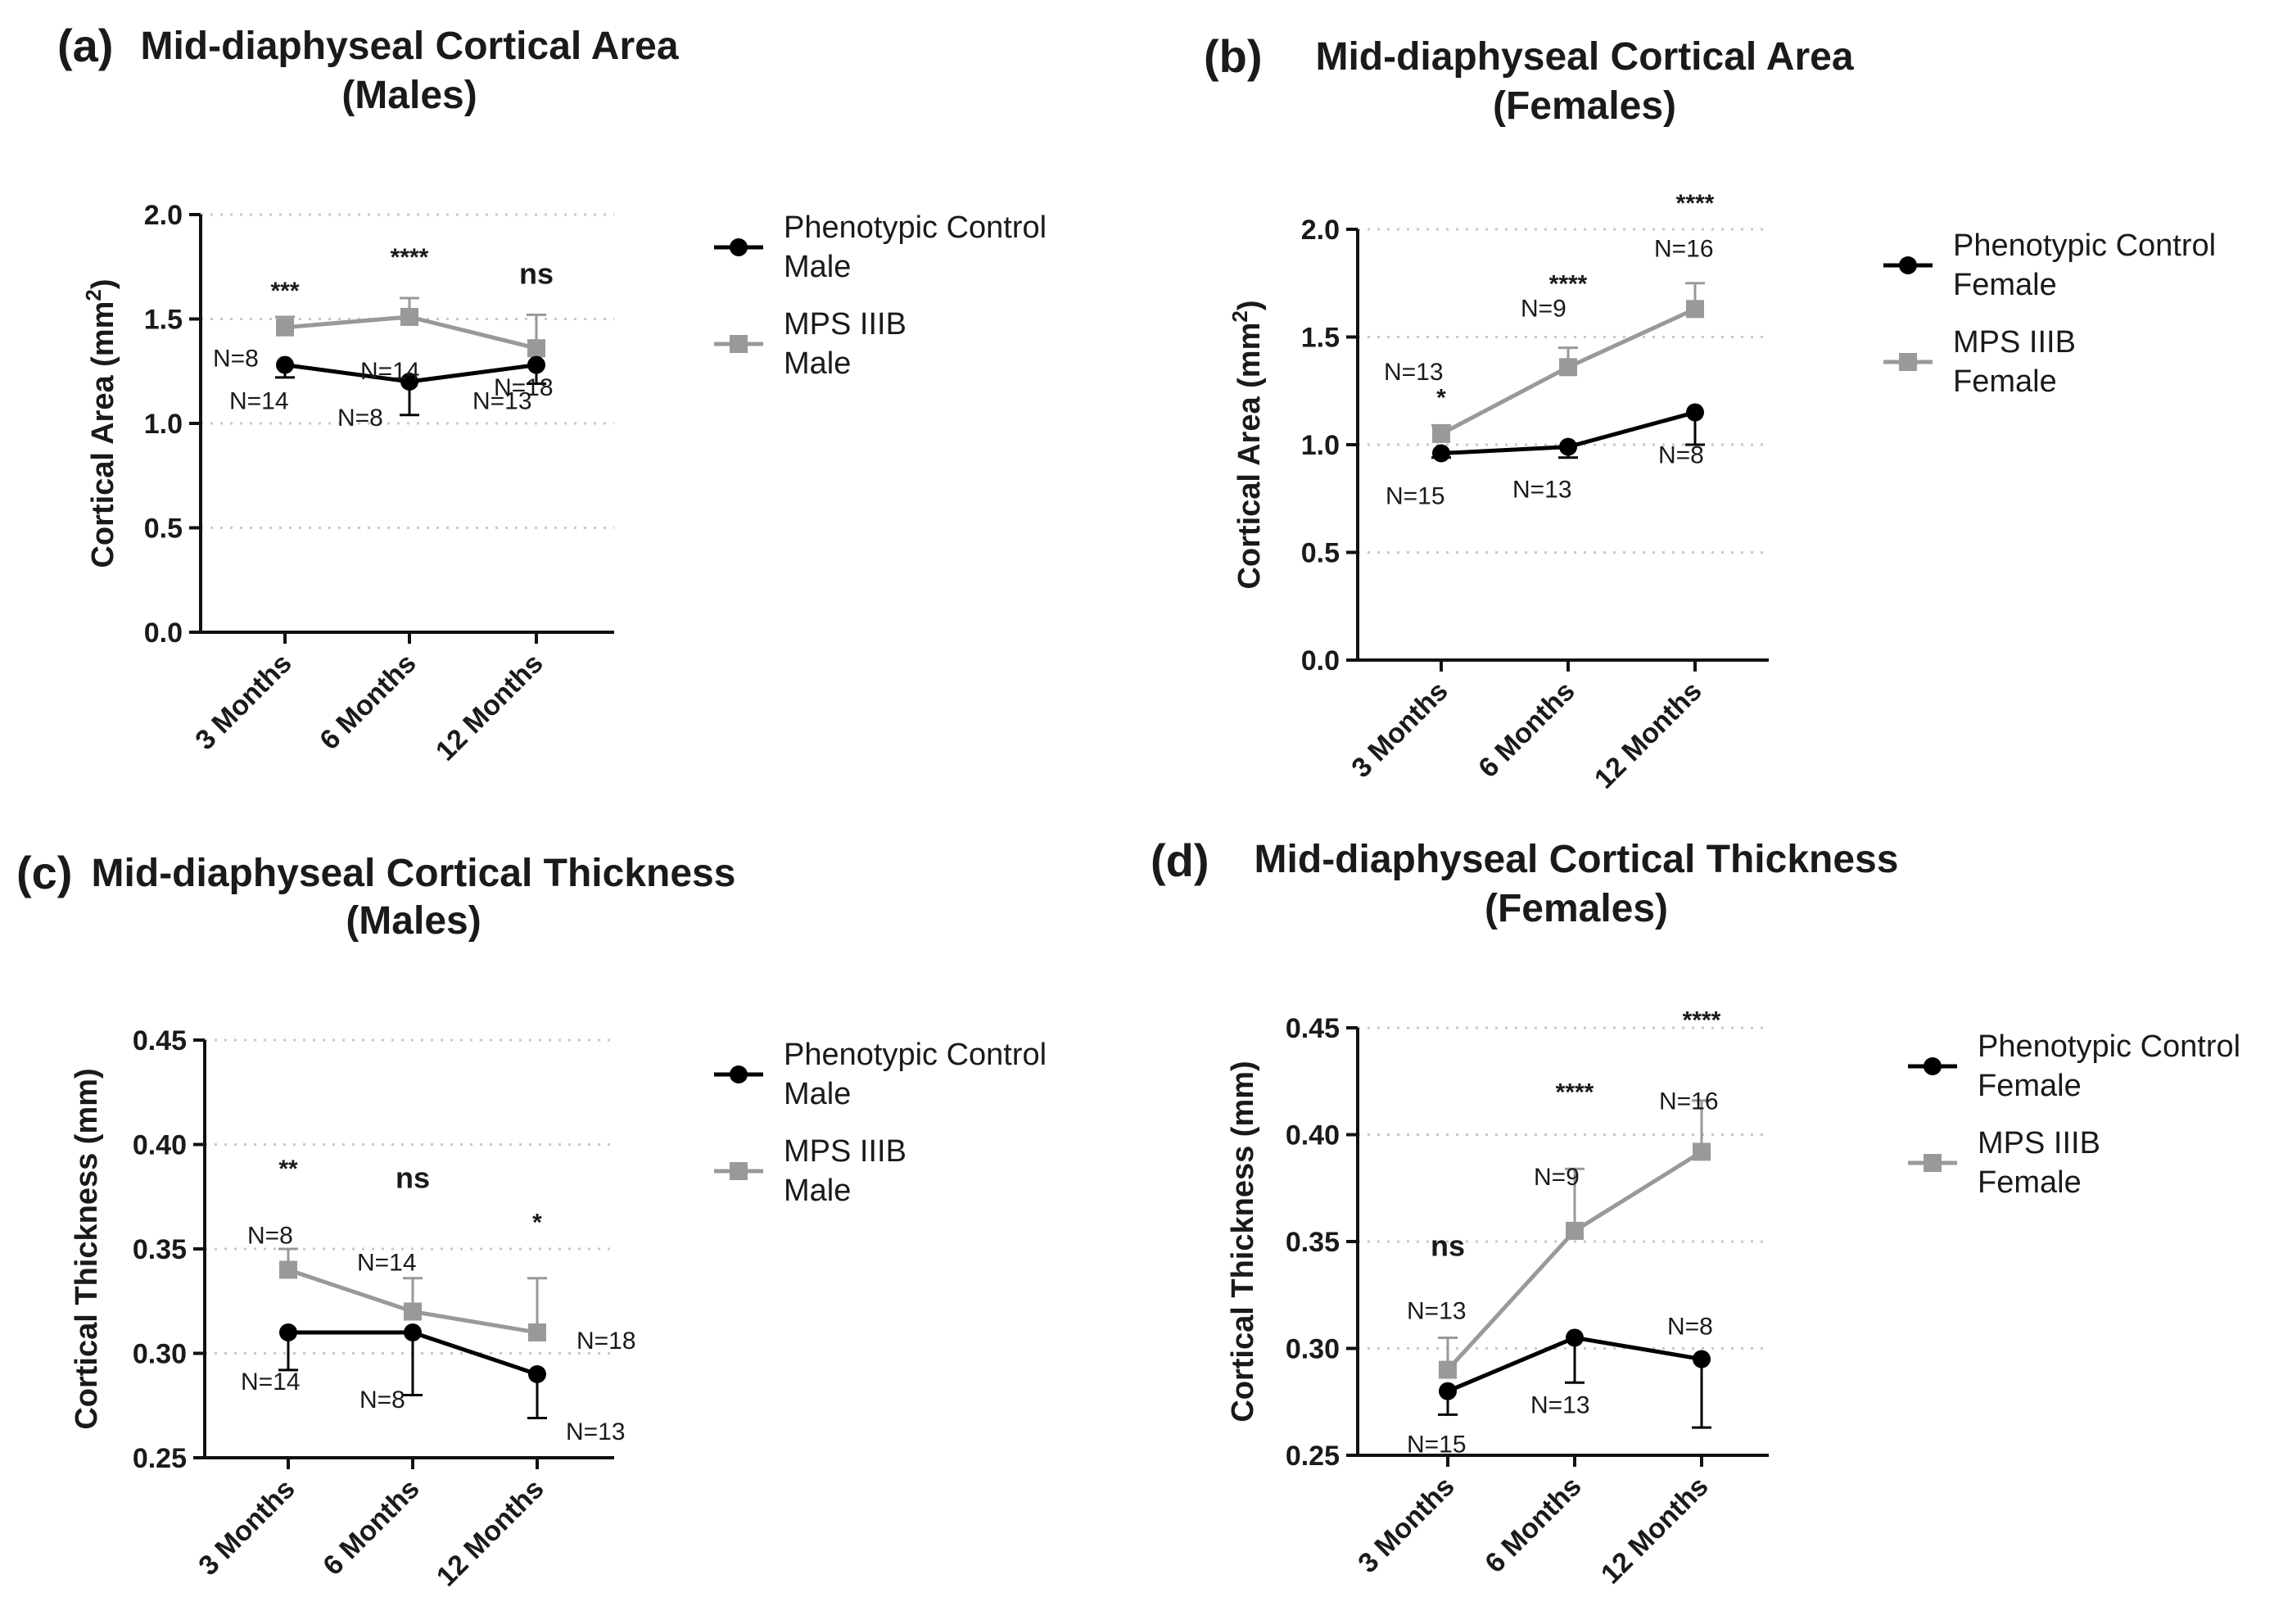 The height and width of the screenshot is (1624, 2274). I want to click on y-tick-label: 0.25, so click(160, 1458).